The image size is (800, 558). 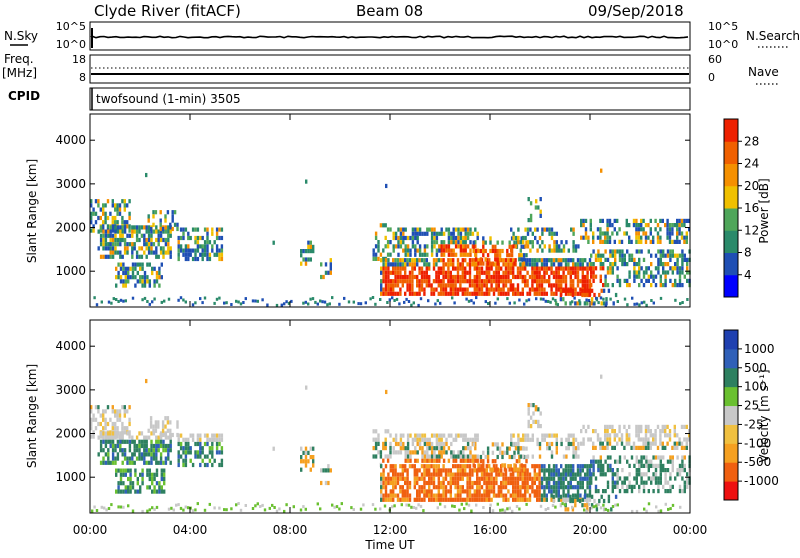 I want to click on colorbar-segment, so click(x=731, y=219).